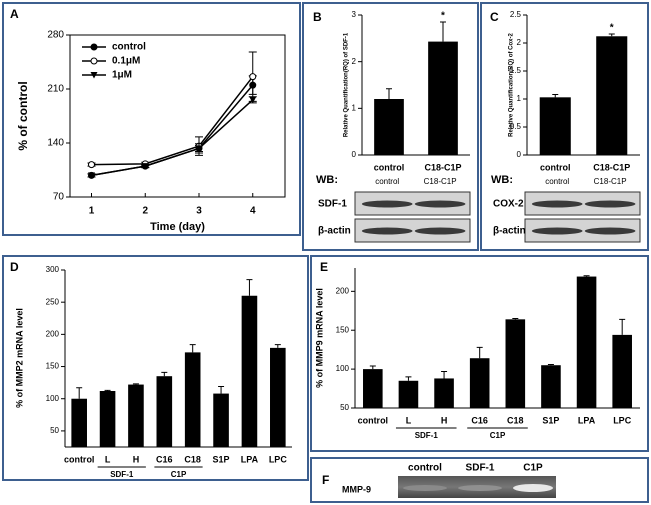  What do you see at coordinates (145, 211) in the screenshot?
I see `x-tick-label: 2` at bounding box center [145, 211].